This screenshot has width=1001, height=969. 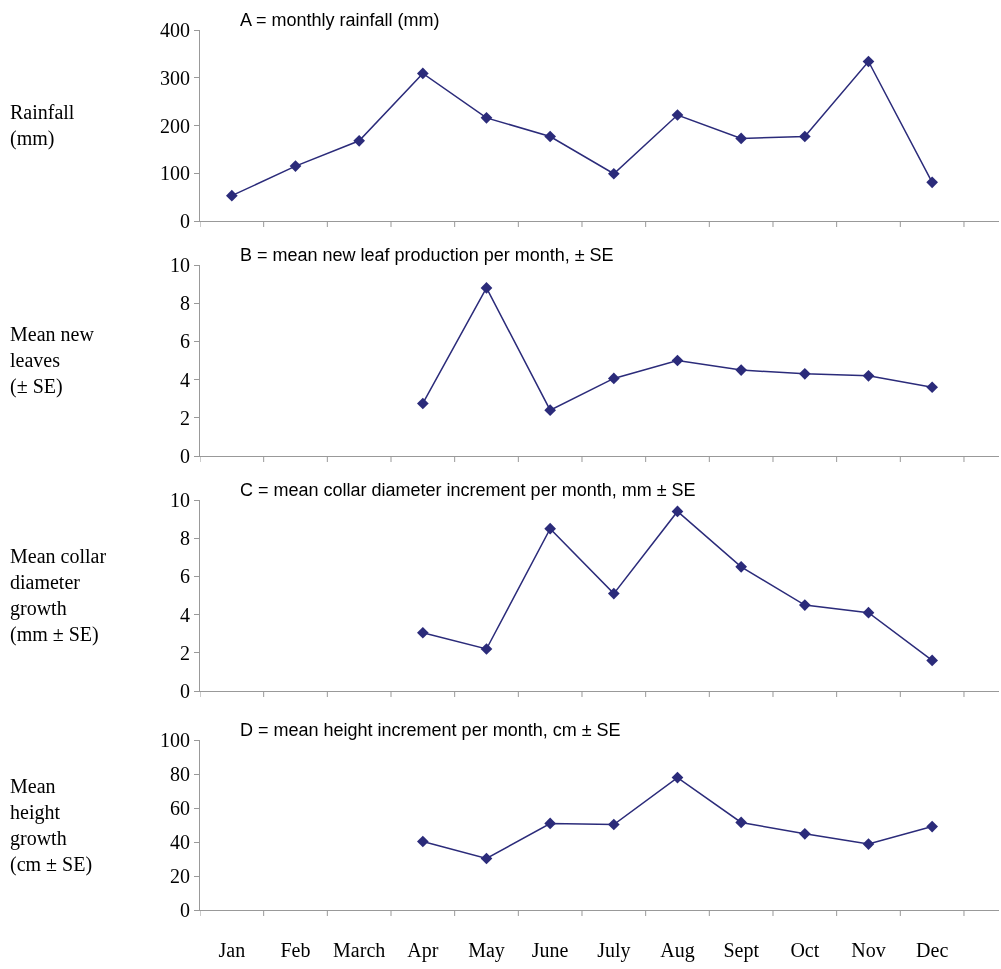 I want to click on chart-title: B = mean new leaf production per month, ± SE, so click(x=427, y=255).